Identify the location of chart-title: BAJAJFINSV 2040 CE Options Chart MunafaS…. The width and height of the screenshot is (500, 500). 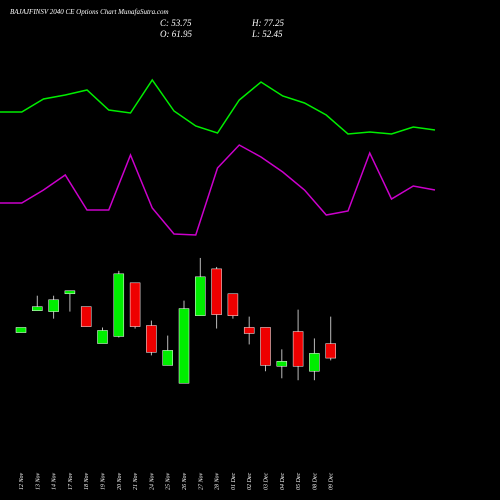
(89, 12).